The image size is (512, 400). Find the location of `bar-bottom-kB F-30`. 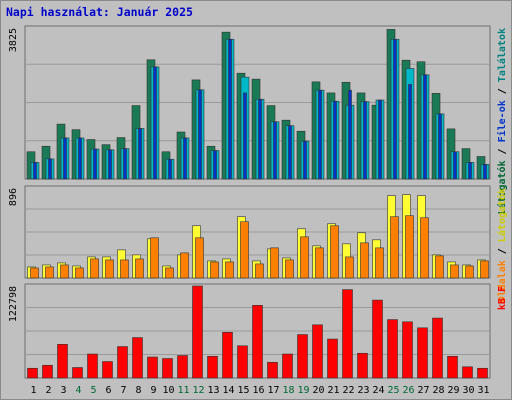

bar-bottom-kB F-30 is located at coordinates (467, 372).